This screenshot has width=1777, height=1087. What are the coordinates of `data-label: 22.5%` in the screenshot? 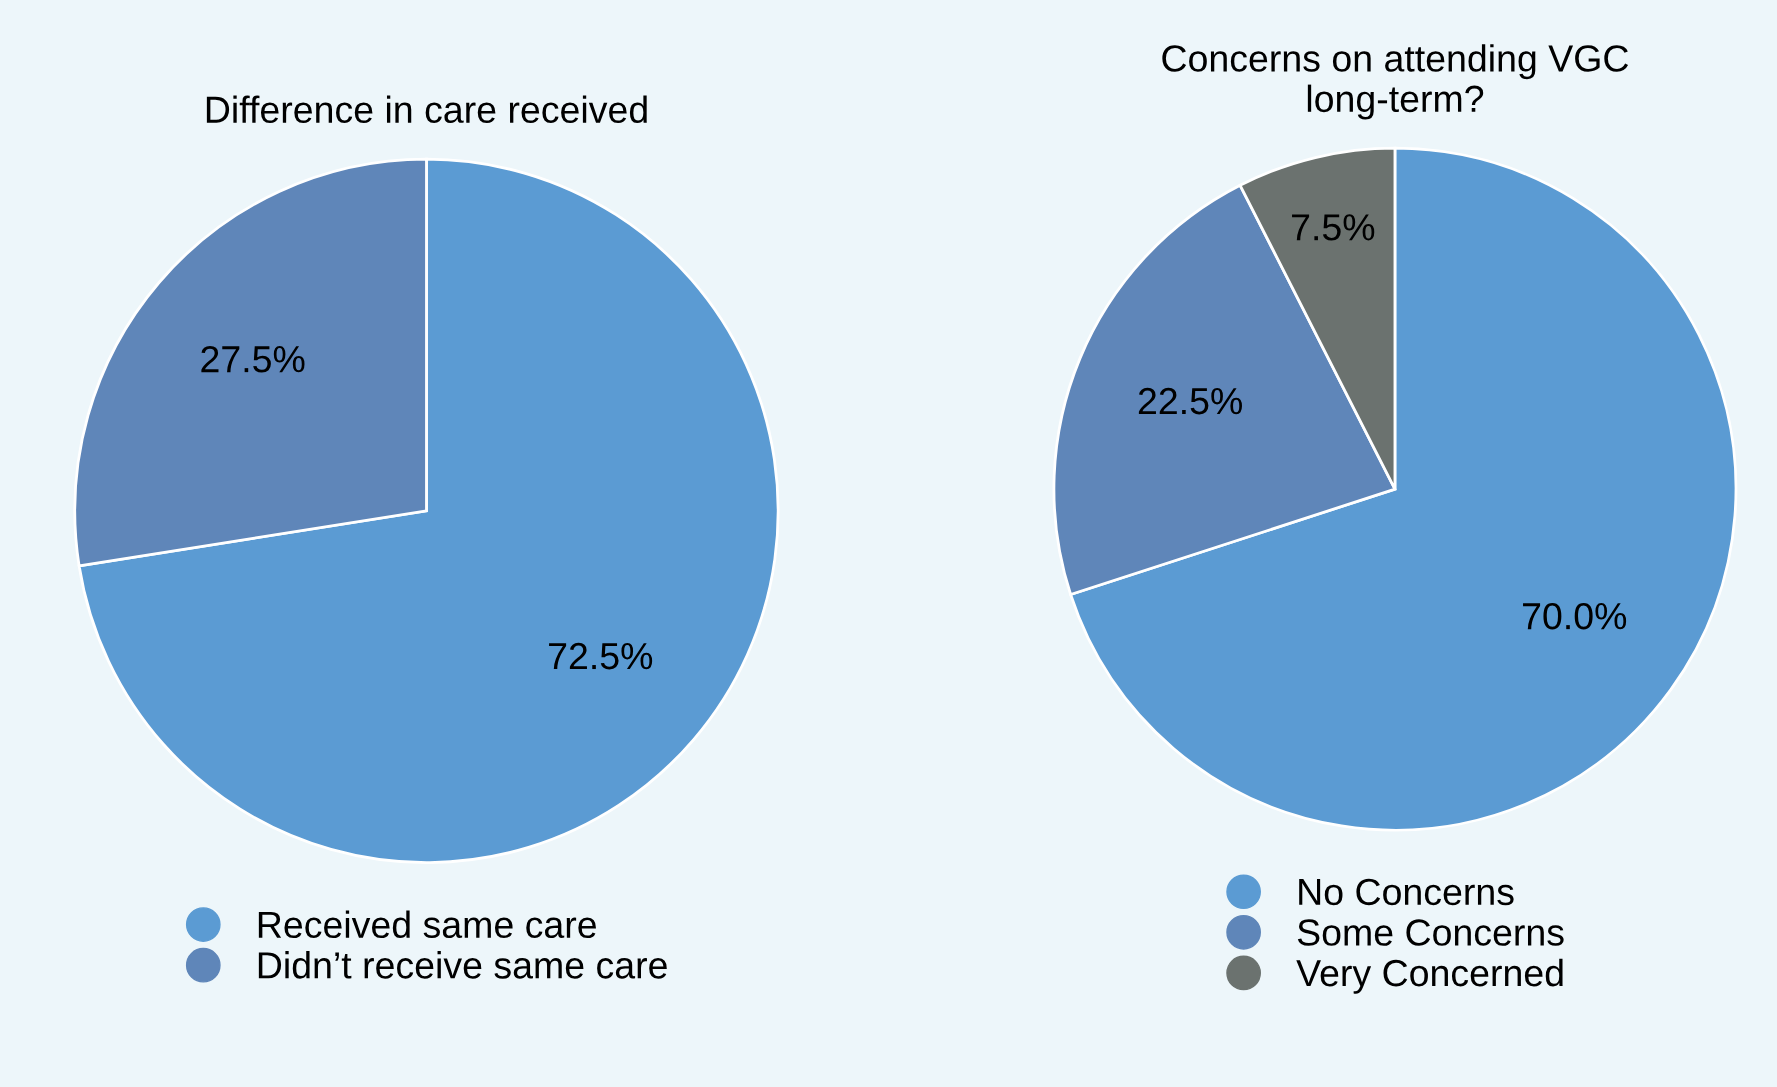 It's located at (1190, 401).